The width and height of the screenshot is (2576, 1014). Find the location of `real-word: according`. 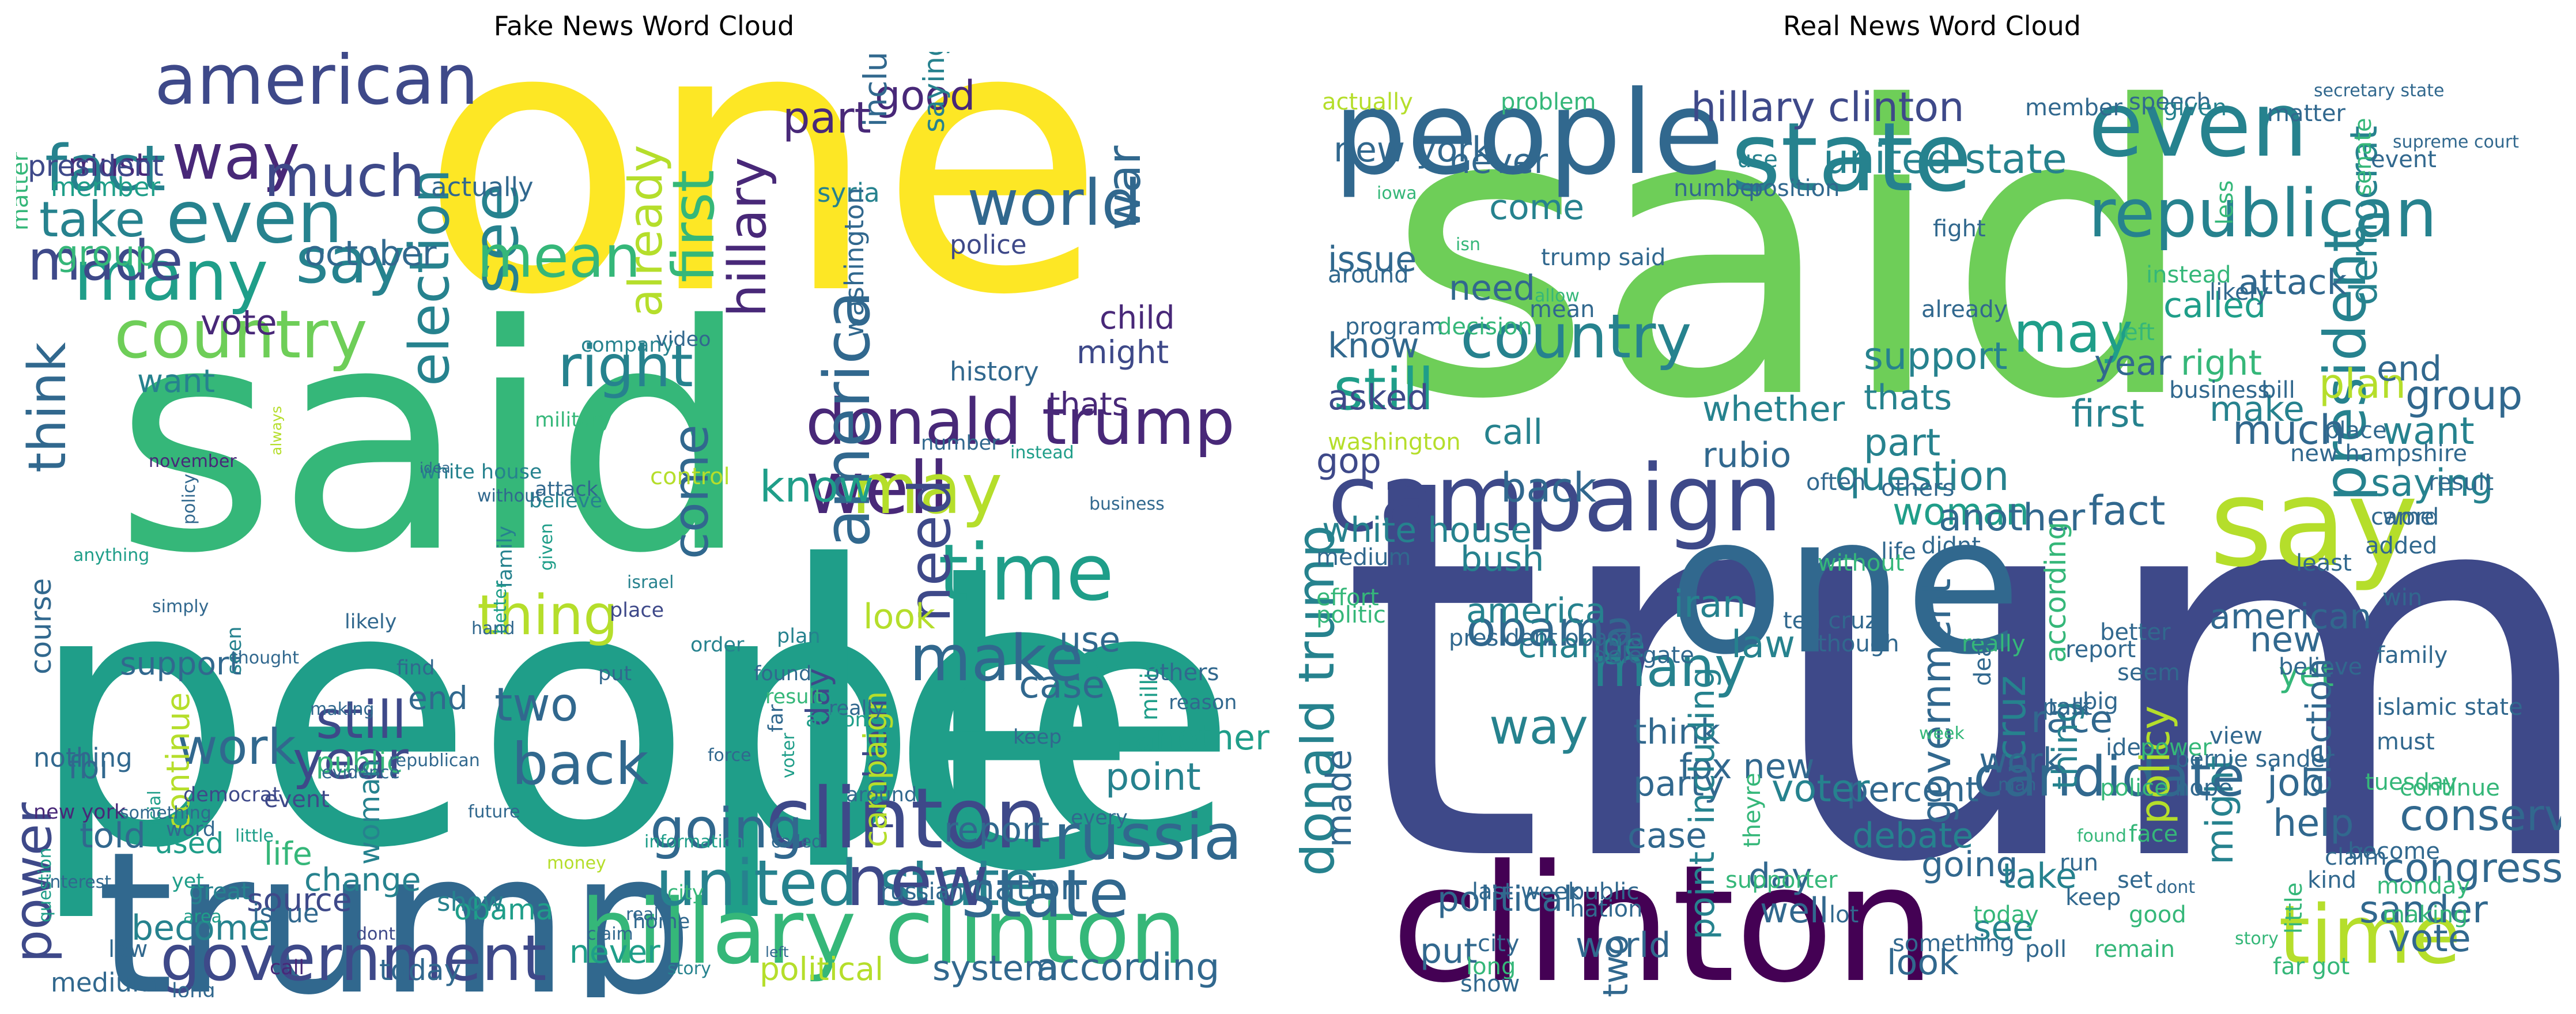

real-word: according is located at coordinates (2055, 592).